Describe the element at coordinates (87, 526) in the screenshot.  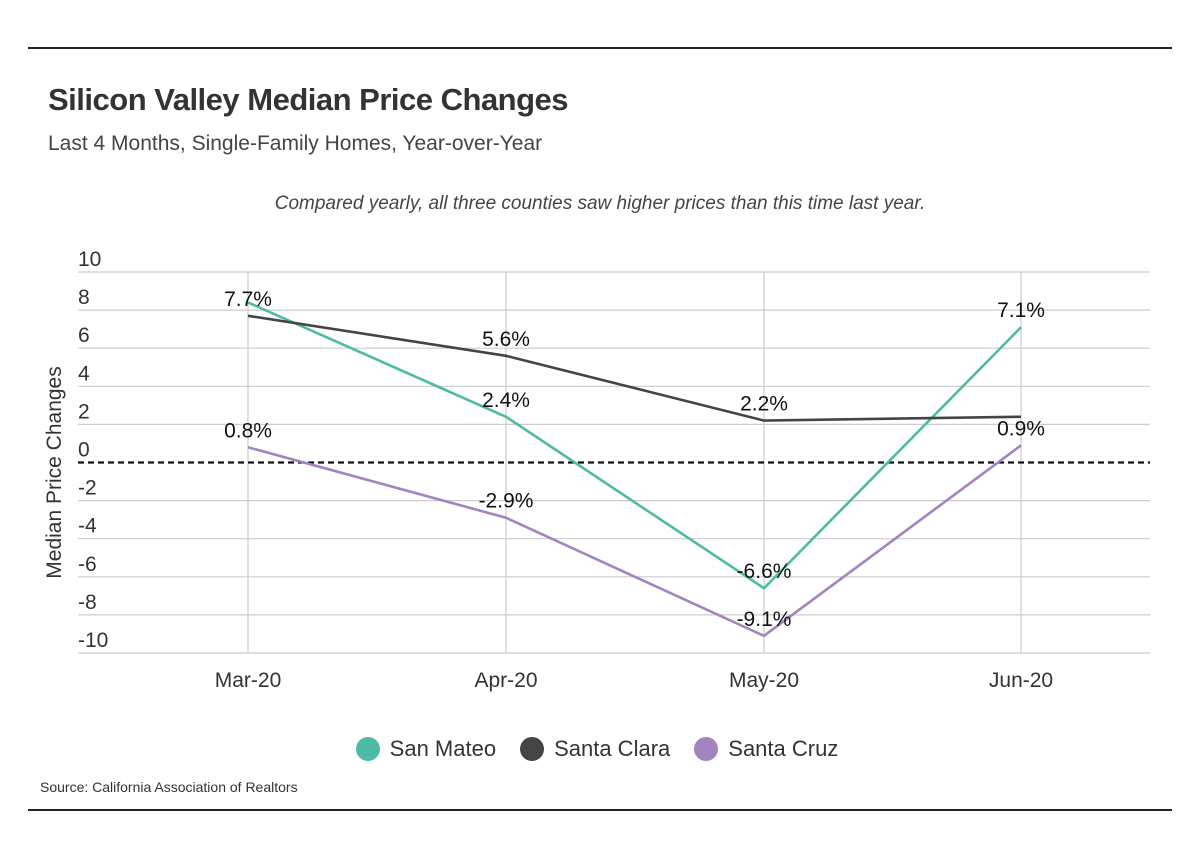
I see `y-tick-label: -4` at that location.